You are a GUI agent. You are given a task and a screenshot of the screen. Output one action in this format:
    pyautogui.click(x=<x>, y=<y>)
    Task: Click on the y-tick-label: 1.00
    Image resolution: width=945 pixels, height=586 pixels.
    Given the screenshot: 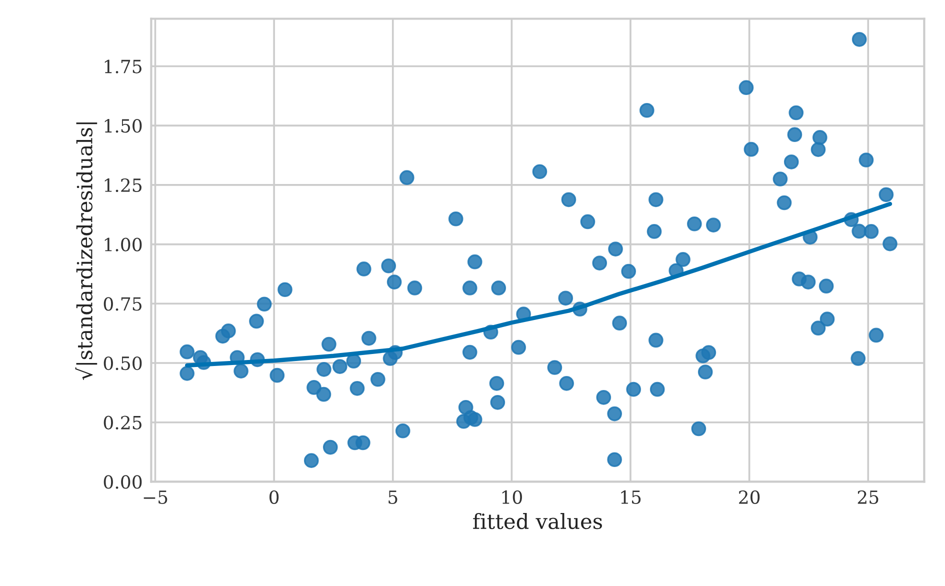 What is the action you would take?
    pyautogui.click(x=123, y=245)
    